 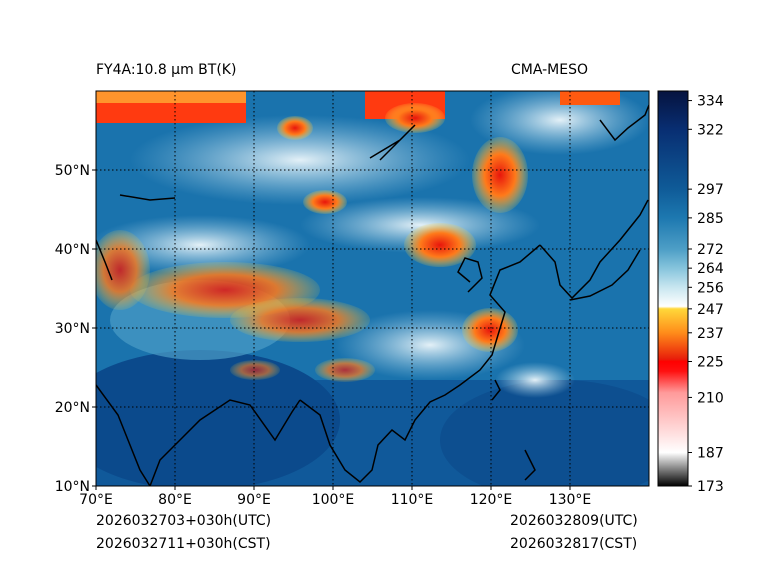 What do you see at coordinates (710, 453) in the screenshot?
I see `colorbar-tick-label: 187` at bounding box center [710, 453].